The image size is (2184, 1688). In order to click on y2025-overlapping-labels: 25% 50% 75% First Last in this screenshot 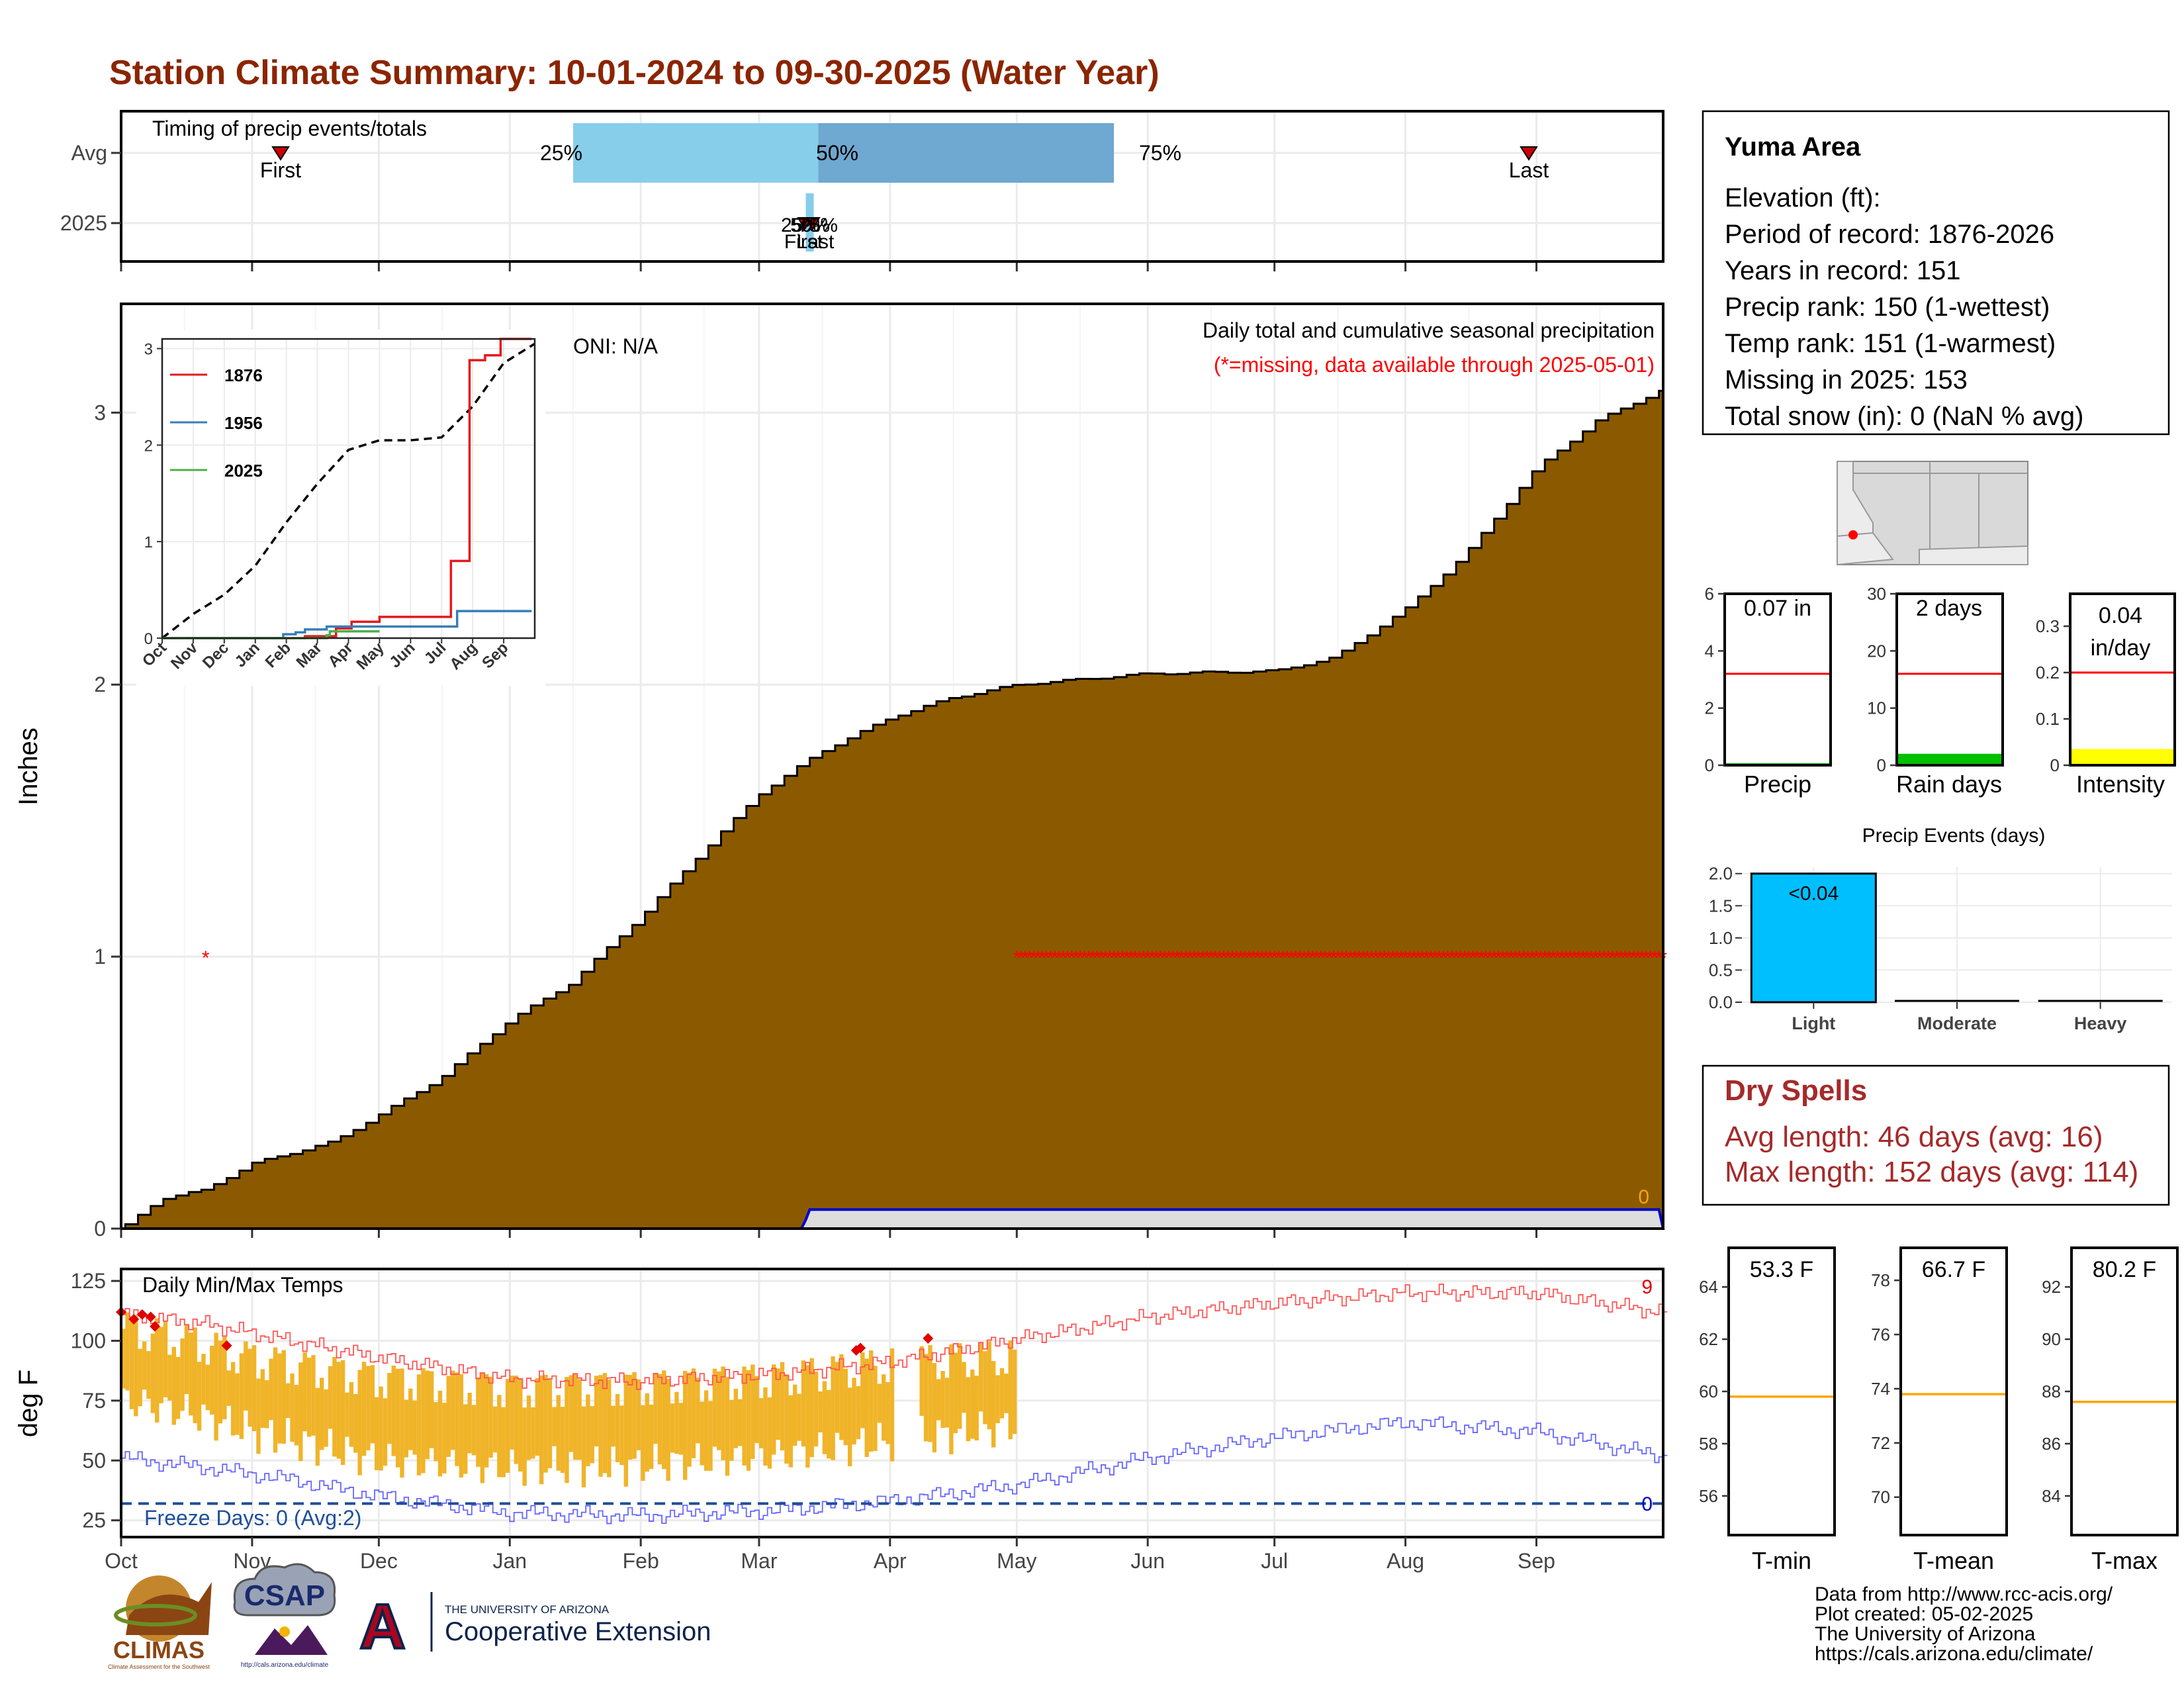, I will do `click(809, 233)`.